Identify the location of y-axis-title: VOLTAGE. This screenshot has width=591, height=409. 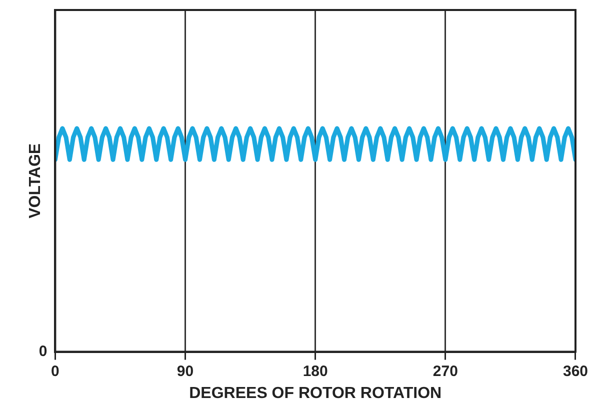
(35, 180).